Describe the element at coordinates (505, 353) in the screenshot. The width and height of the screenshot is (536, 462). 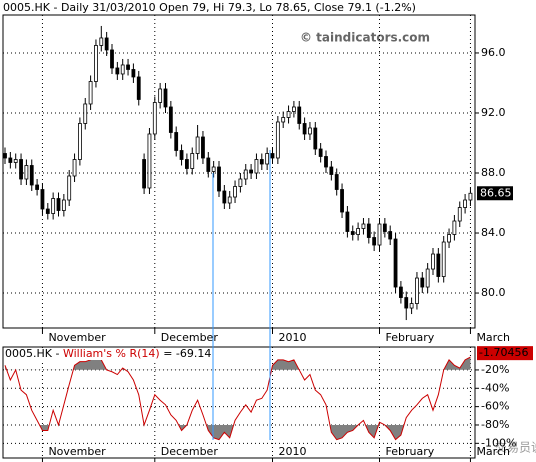
I see `last-value-box` at that location.